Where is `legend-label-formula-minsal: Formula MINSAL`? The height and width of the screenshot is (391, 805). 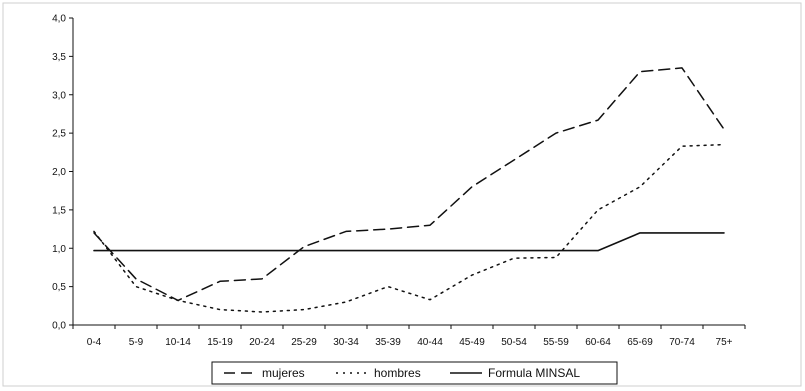
legend-label-formula-minsal: Formula MINSAL is located at coordinates (534, 373).